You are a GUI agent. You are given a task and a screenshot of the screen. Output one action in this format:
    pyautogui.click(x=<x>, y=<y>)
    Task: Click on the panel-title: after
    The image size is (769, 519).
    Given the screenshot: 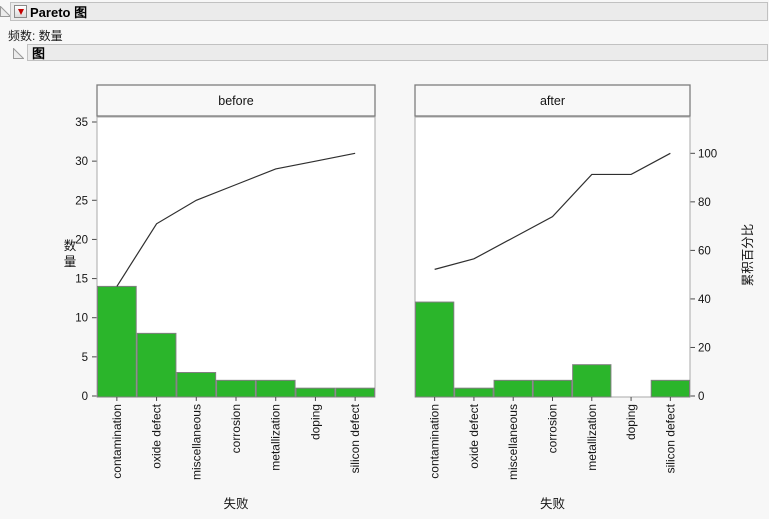 What is the action you would take?
    pyautogui.click(x=552, y=101)
    